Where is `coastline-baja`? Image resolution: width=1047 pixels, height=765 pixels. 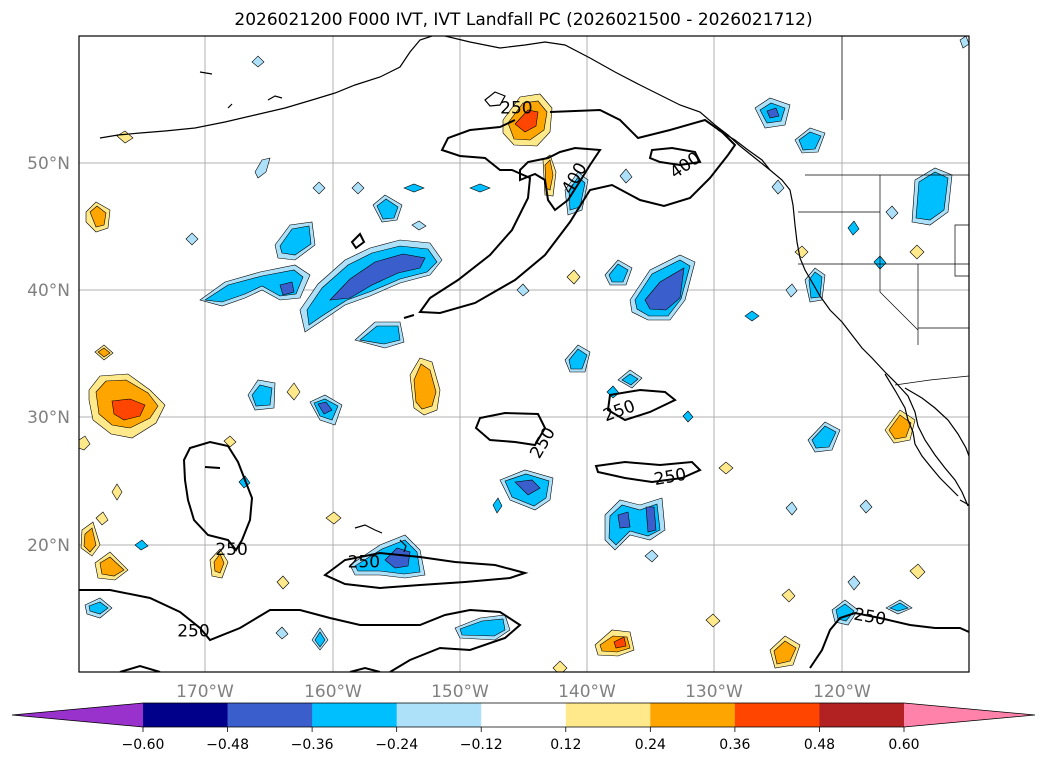
coastline-baja is located at coordinates (921, 435).